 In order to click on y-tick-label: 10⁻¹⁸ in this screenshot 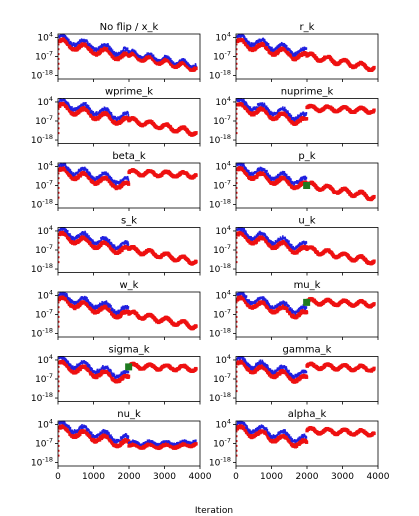, I will do `click(42, 204)`.